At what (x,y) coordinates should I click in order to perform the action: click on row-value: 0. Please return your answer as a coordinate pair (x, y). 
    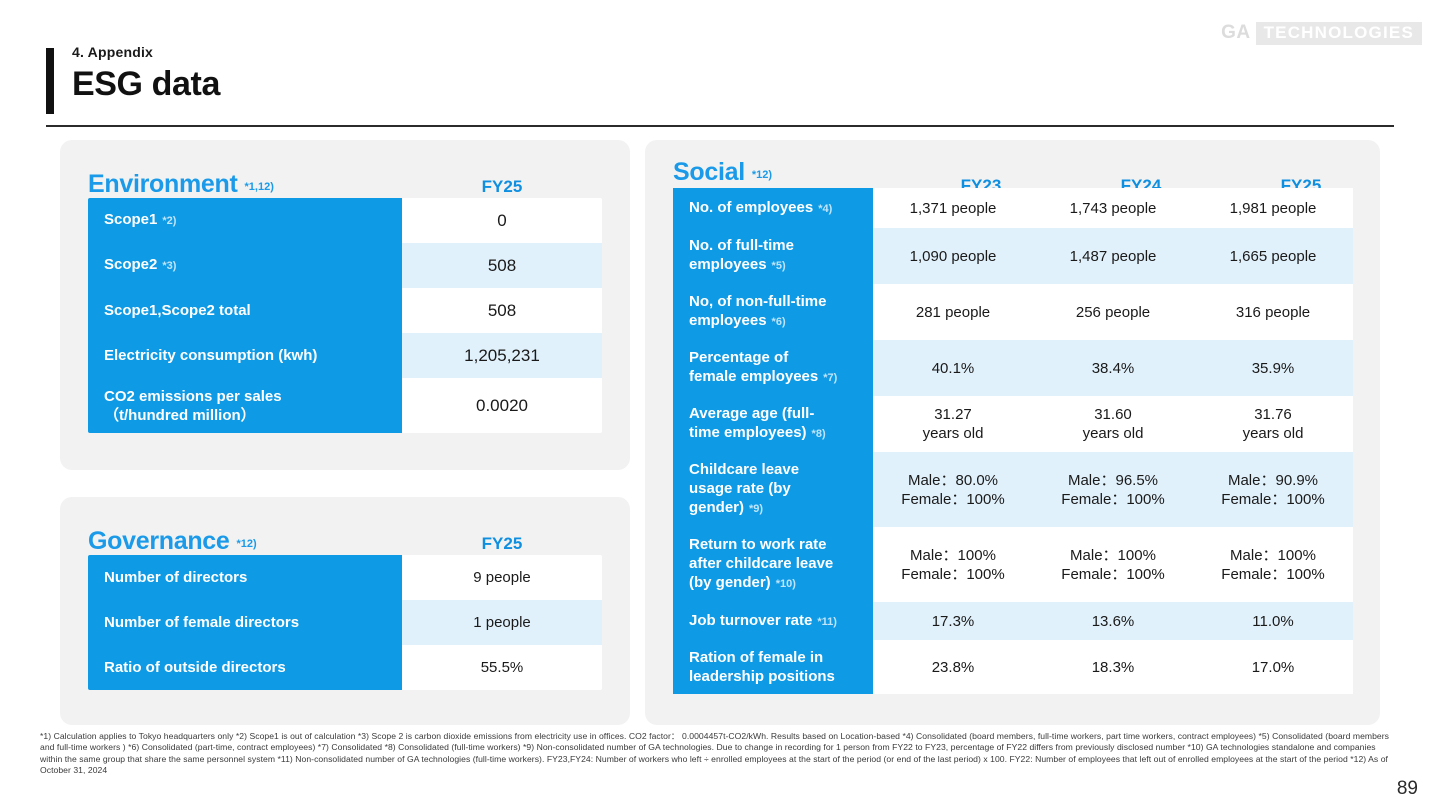
    Looking at the image, I should click on (502, 220).